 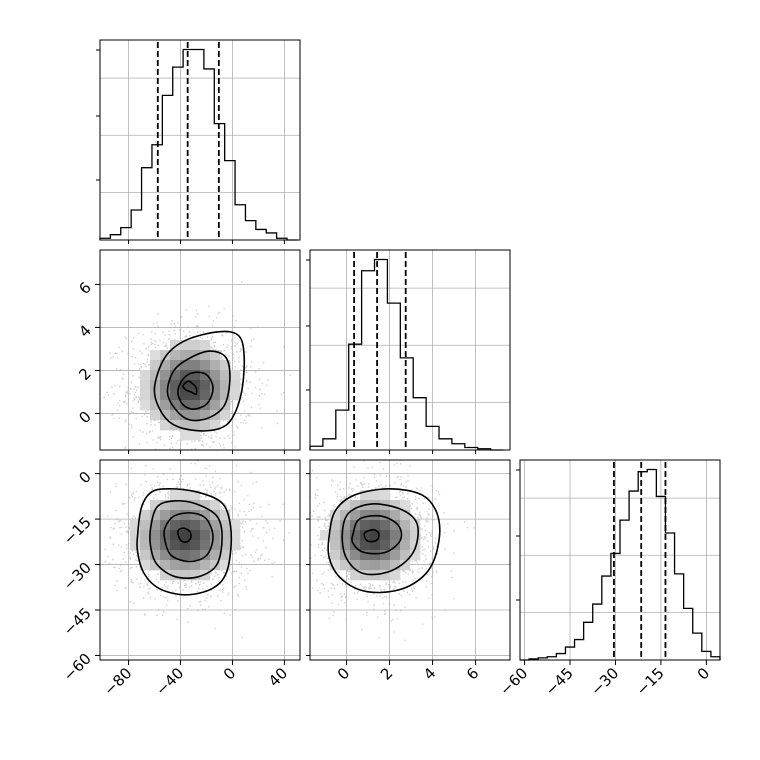 What do you see at coordinates (559, 681) in the screenshot?
I see `x-tick-label: −45` at bounding box center [559, 681].